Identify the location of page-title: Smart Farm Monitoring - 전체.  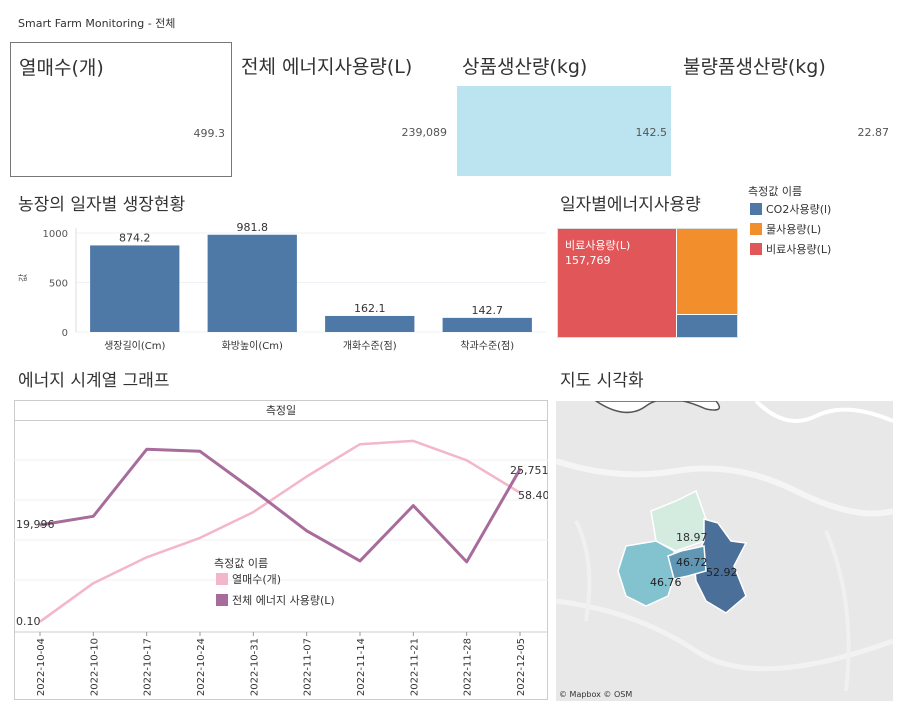
(97, 23).